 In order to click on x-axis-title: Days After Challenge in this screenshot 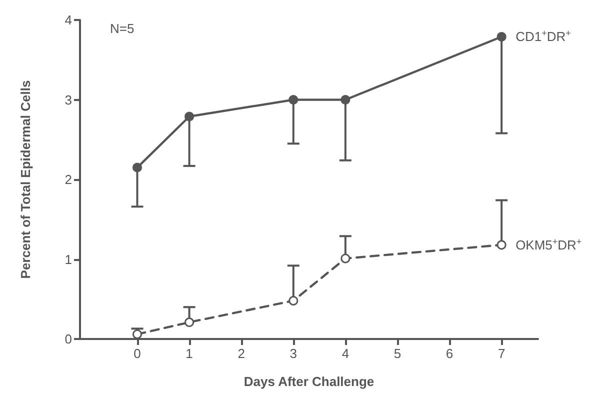, I will do `click(309, 381)`.